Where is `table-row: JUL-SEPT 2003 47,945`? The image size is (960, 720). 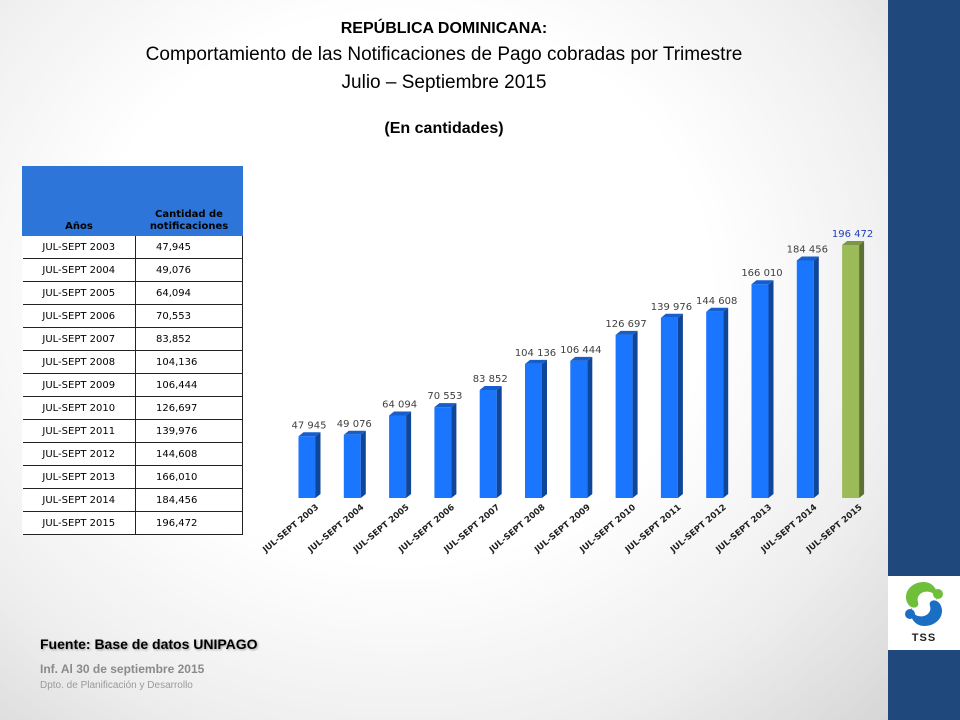
table-row: JUL-SEPT 2003 47,945 is located at coordinates (132, 247).